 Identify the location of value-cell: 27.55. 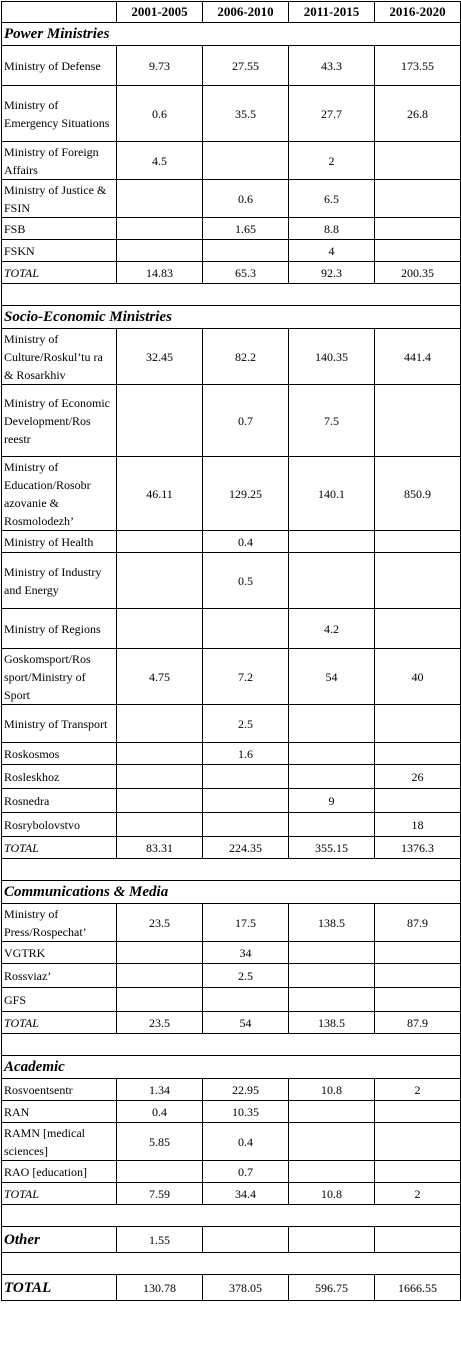
(245, 65).